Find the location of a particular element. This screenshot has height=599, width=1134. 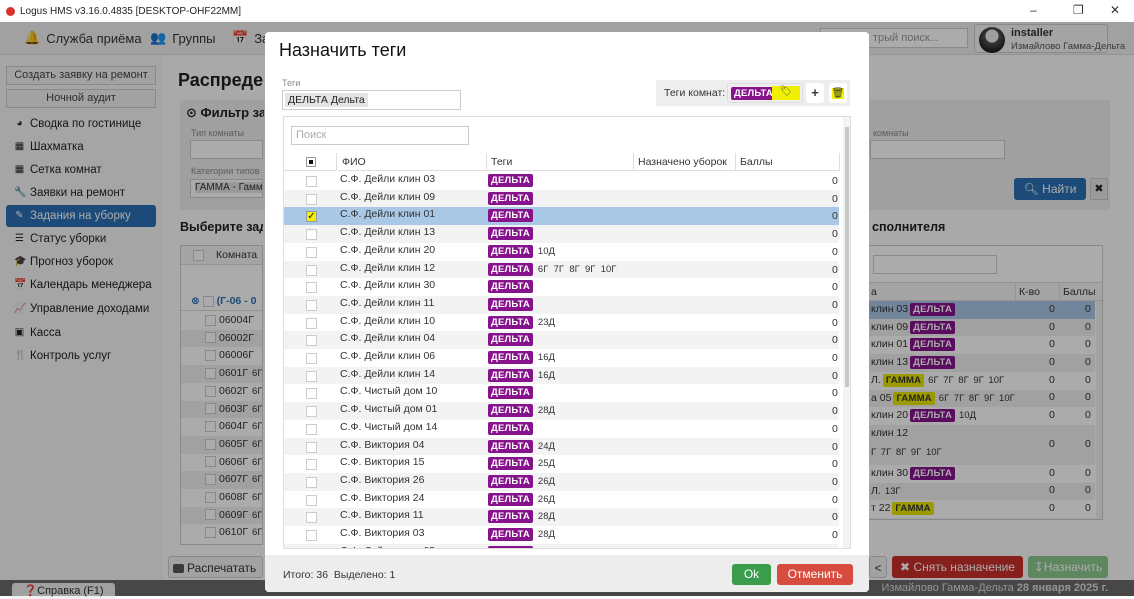

tags-cell: ДЕЛЬТА 28Д is located at coordinates (521, 534).